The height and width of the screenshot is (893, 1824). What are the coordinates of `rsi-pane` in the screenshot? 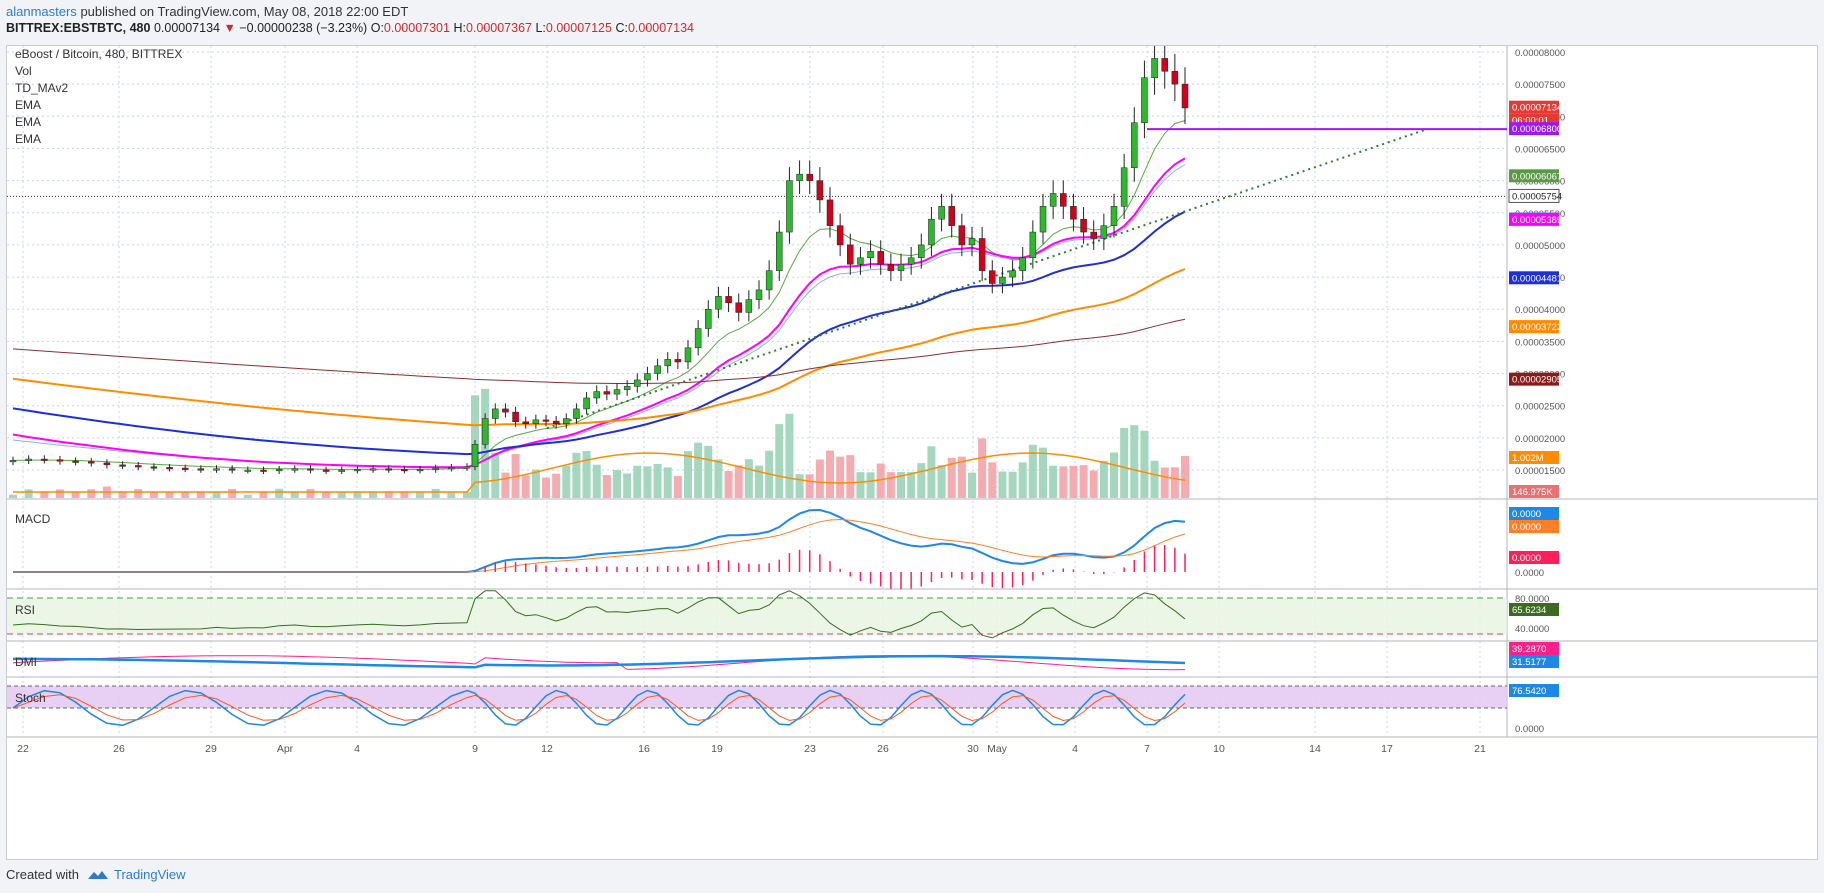 It's located at (599, 614).